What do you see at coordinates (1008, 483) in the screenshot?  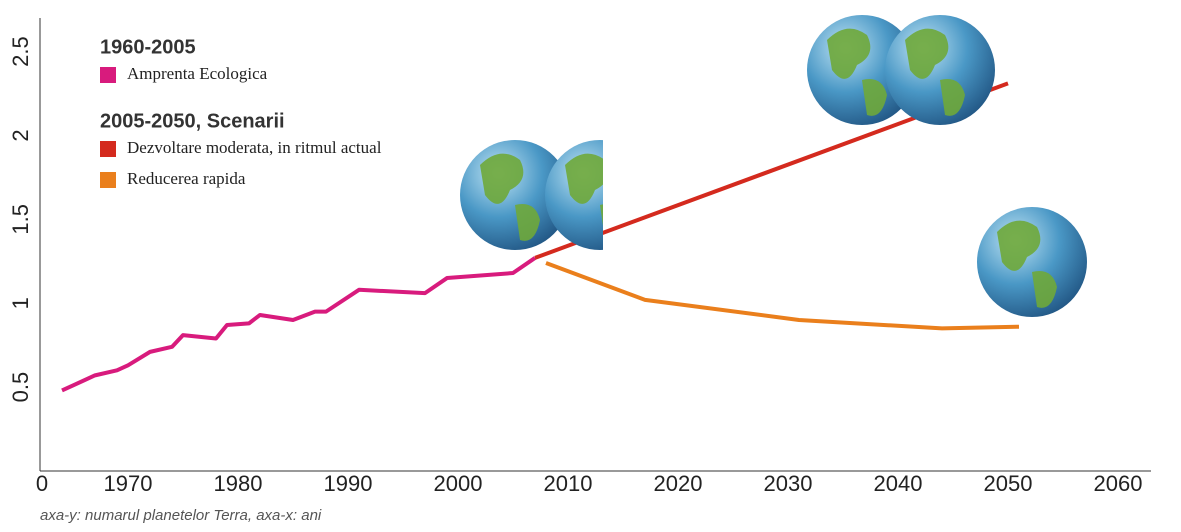 I see `x-tick-label: 2050` at bounding box center [1008, 483].